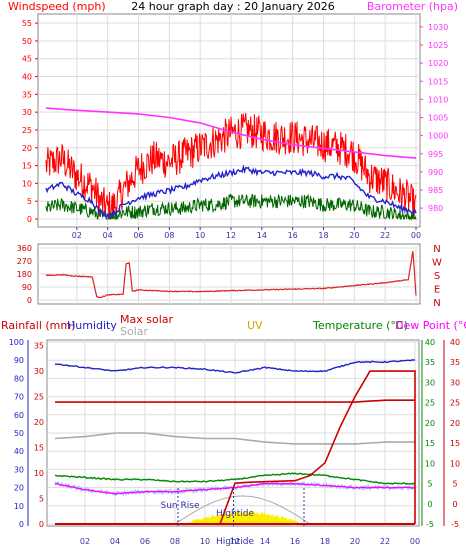 The width and height of the screenshot is (466, 554). What do you see at coordinates (430, 423) in the screenshot?
I see `temp-tick-label: 20` at bounding box center [430, 423].